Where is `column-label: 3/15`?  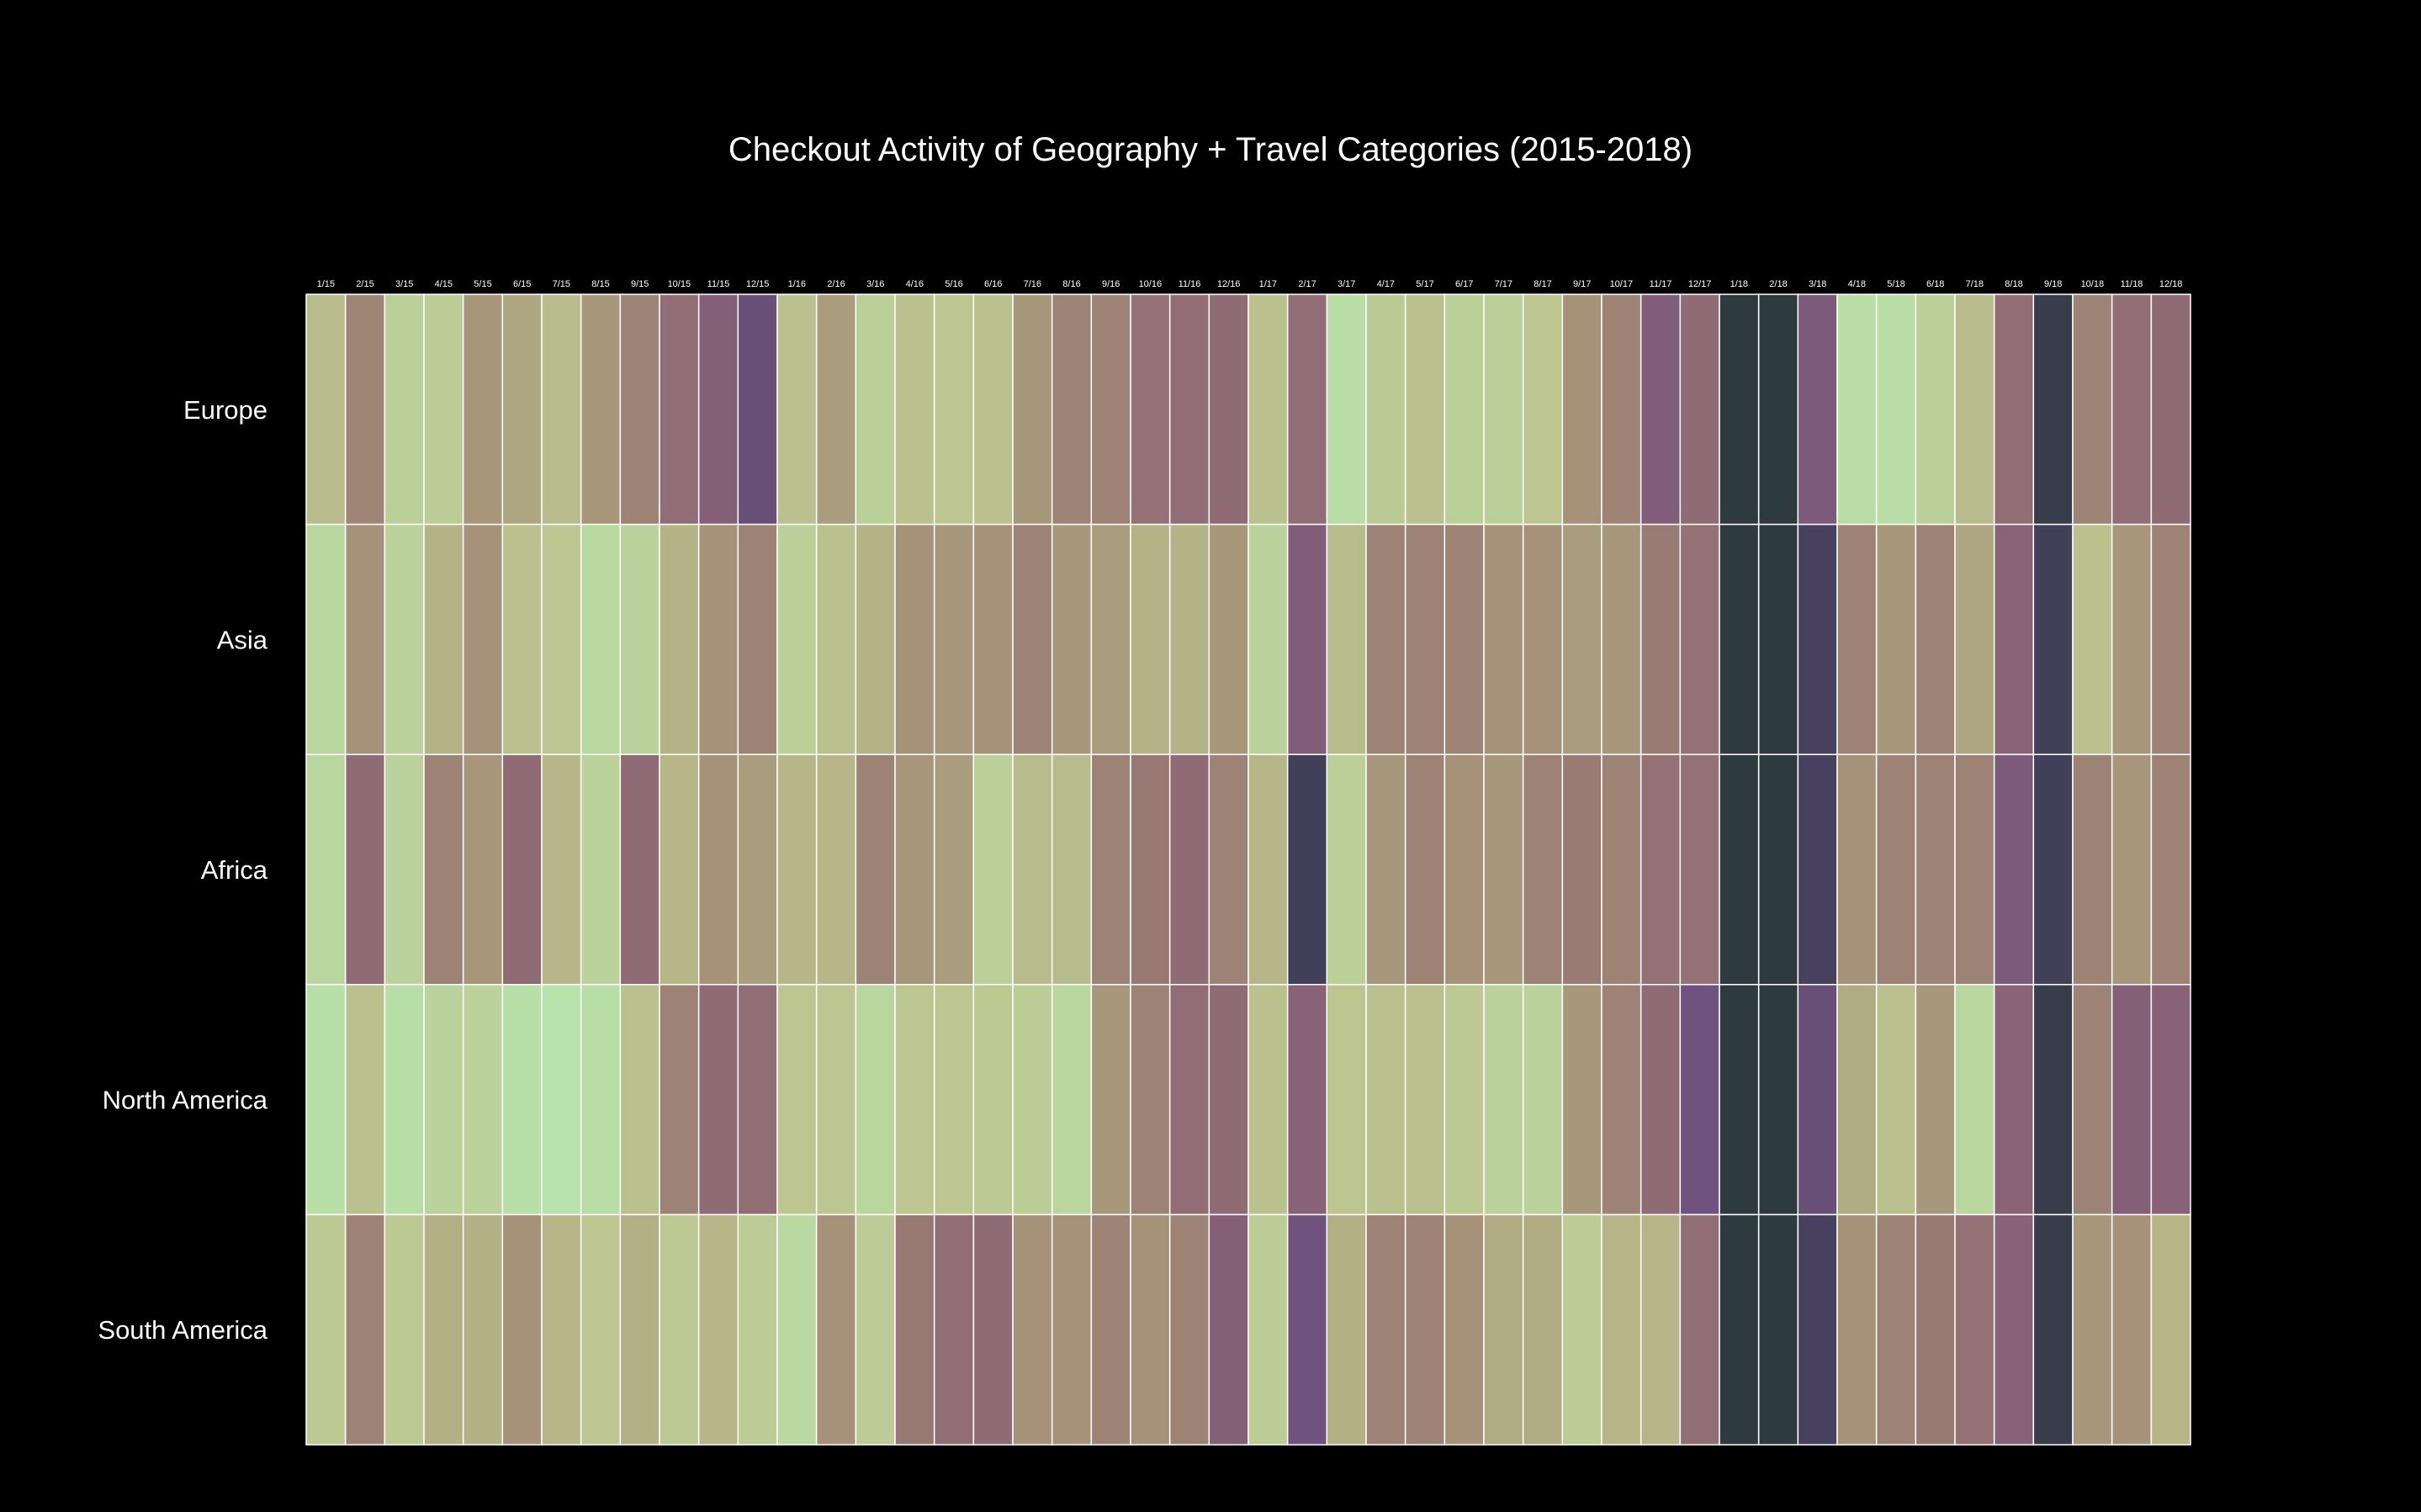
column-label: 3/15 is located at coordinates (404, 284).